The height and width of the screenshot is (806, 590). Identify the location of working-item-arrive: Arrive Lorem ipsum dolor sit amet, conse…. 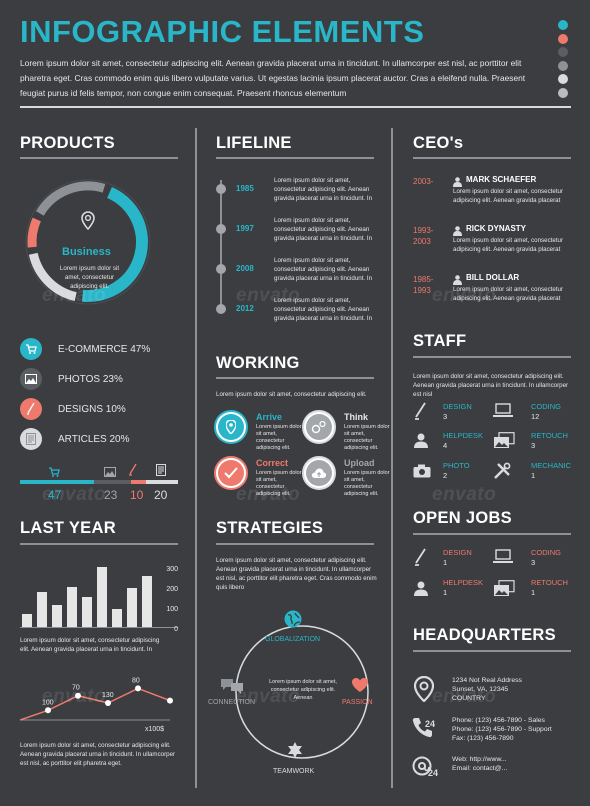
(258, 430).